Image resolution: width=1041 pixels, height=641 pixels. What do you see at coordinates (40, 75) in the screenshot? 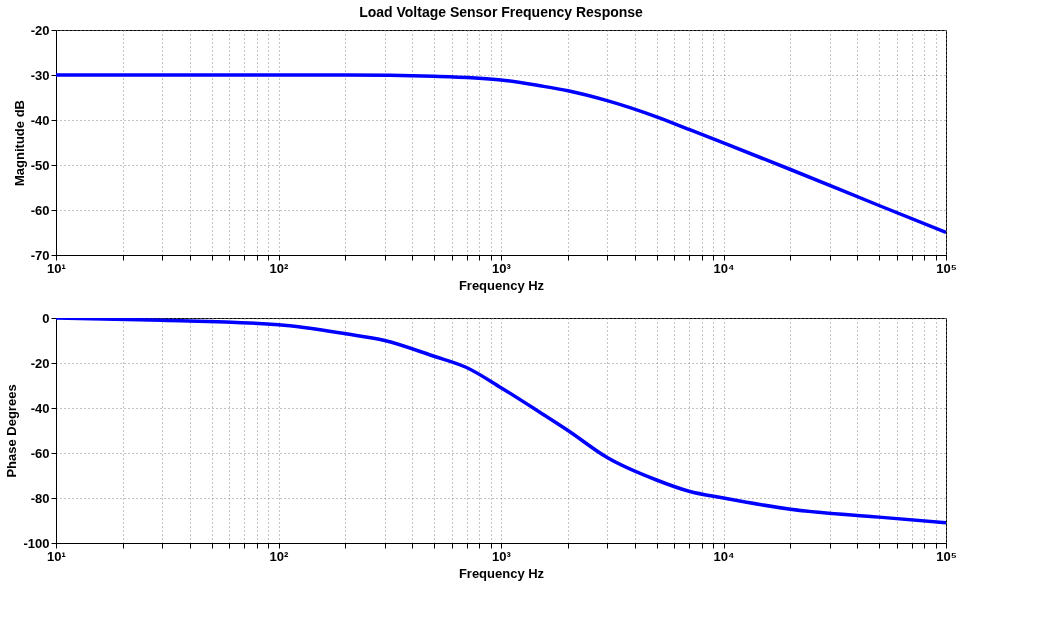
I see `y-tick-label: -30` at bounding box center [40, 75].